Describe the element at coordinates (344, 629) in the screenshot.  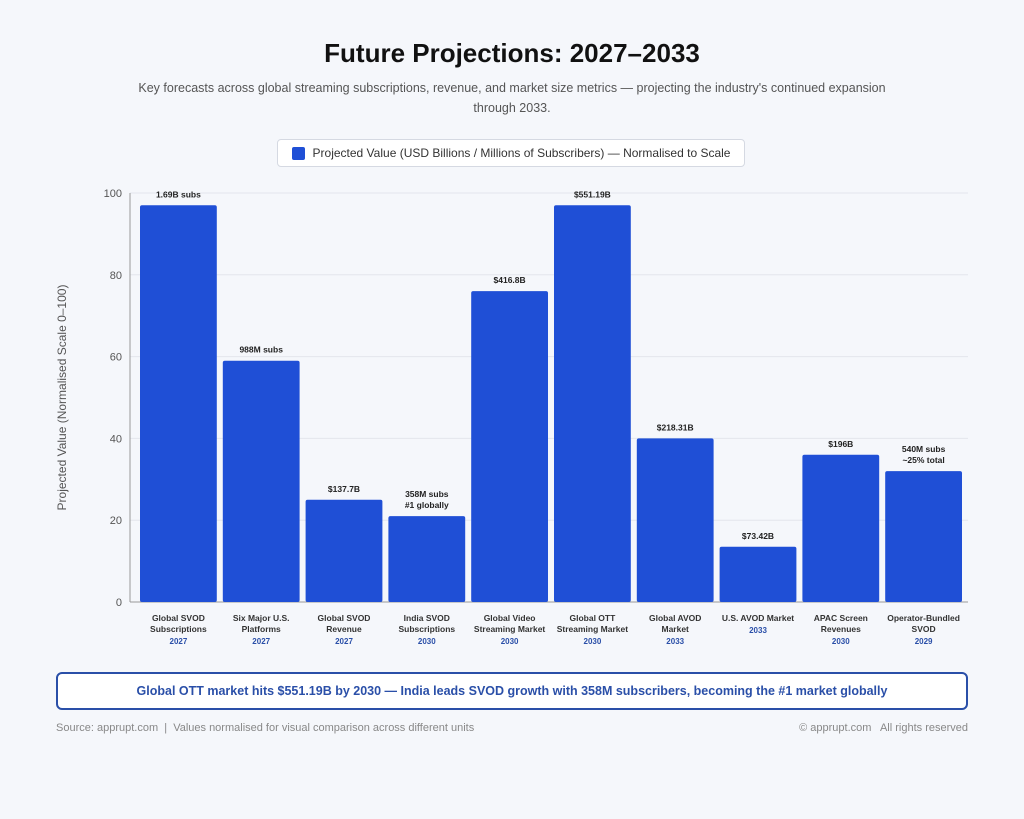
I see `x-tick-label: Revenue` at that location.